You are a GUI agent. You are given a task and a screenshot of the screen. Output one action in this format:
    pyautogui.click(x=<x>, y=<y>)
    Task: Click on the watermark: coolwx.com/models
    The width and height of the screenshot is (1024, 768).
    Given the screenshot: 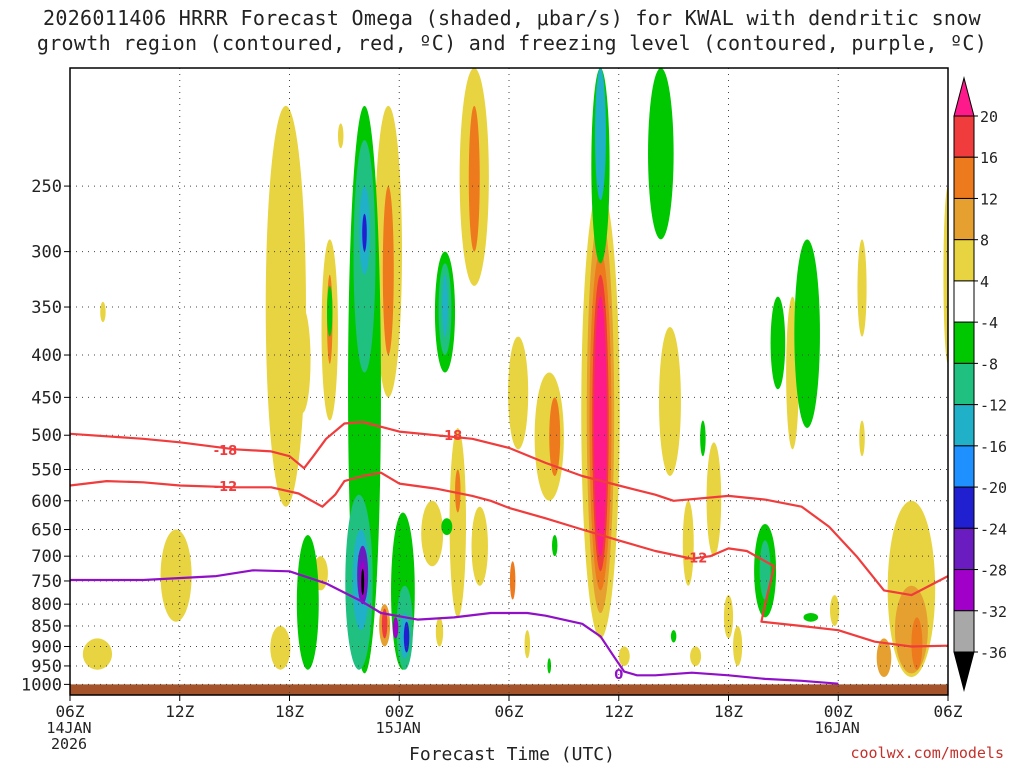 What is the action you would take?
    pyautogui.click(x=927, y=753)
    